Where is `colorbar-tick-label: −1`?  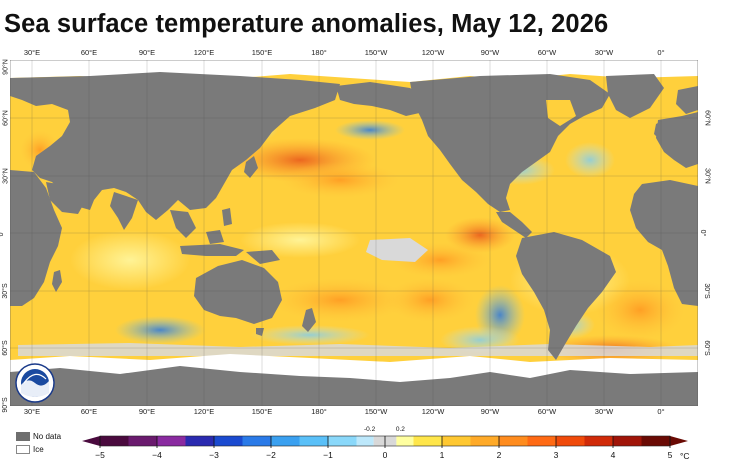 colorbar-tick-label: −1 is located at coordinates (328, 455).